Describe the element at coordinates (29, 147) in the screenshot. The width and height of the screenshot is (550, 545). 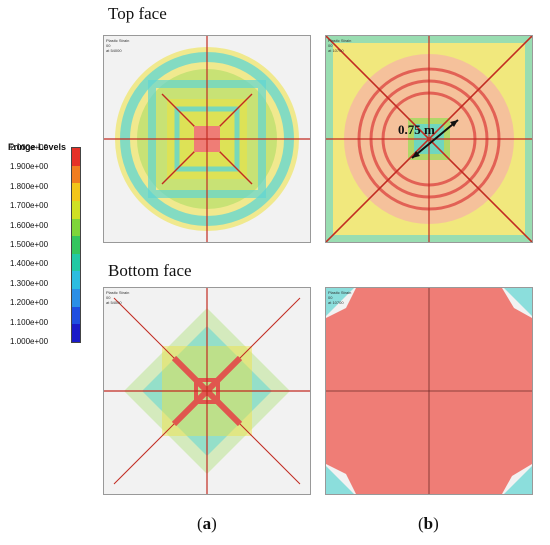
I see `legend-tick-label: 2.000e+00` at that location.